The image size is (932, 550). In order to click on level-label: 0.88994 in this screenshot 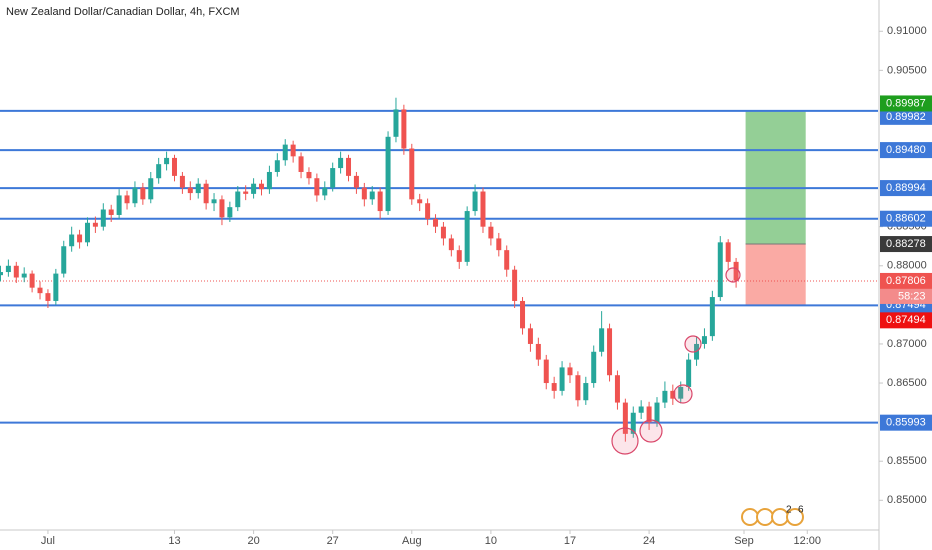, I will do `click(906, 188)`.